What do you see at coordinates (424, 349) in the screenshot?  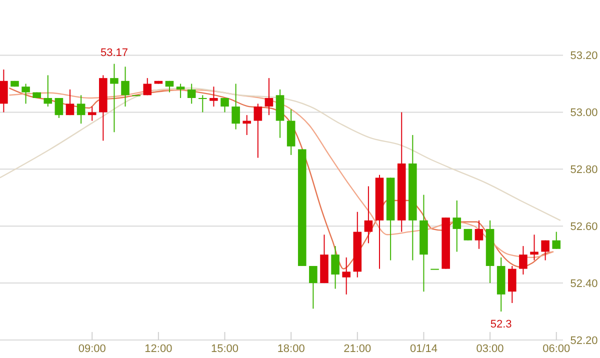 I see `x-tick-label: 01/14` at bounding box center [424, 349].